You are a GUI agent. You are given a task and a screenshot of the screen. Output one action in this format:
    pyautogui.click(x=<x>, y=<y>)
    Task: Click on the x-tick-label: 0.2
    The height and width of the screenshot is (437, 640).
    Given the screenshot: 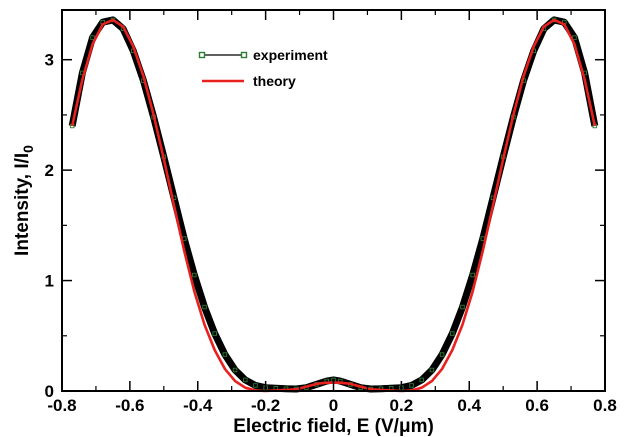 What is the action you would take?
    pyautogui.click(x=402, y=405)
    